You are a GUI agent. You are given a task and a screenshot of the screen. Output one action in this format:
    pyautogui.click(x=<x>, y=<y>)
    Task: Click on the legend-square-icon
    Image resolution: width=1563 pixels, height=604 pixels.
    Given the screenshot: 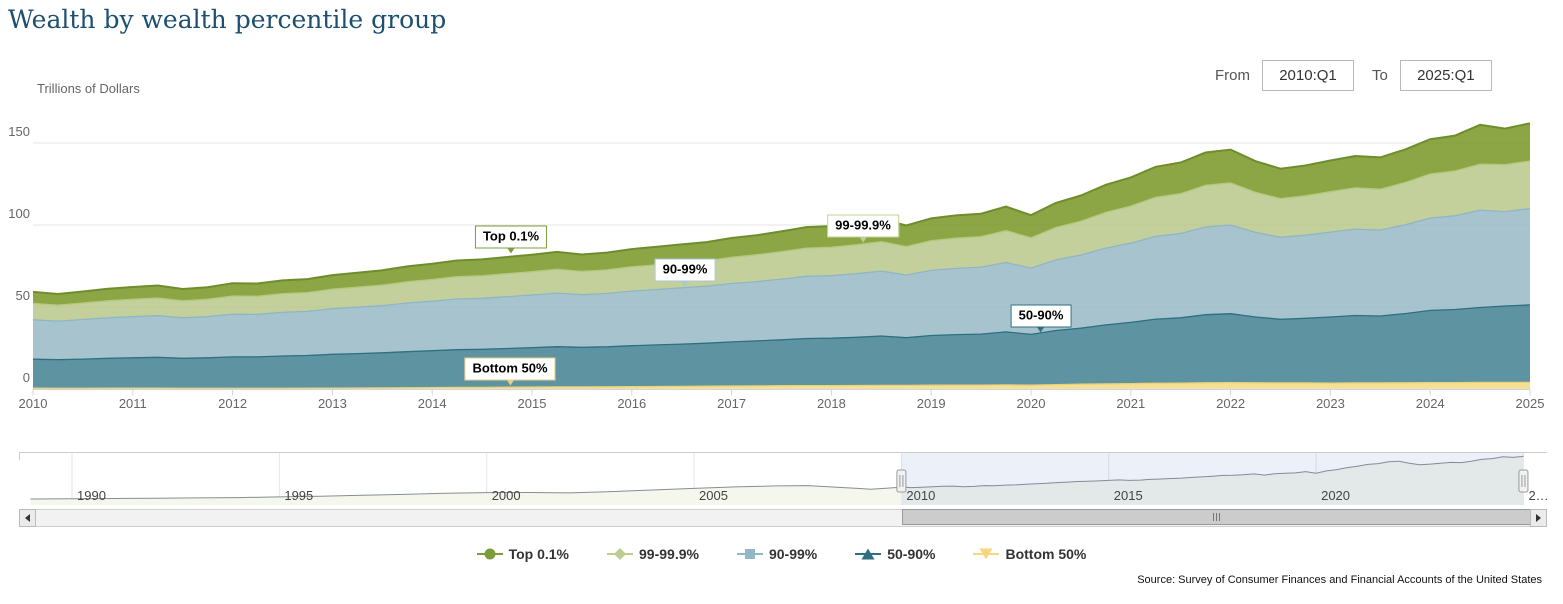 What is the action you would take?
    pyautogui.click(x=749, y=554)
    